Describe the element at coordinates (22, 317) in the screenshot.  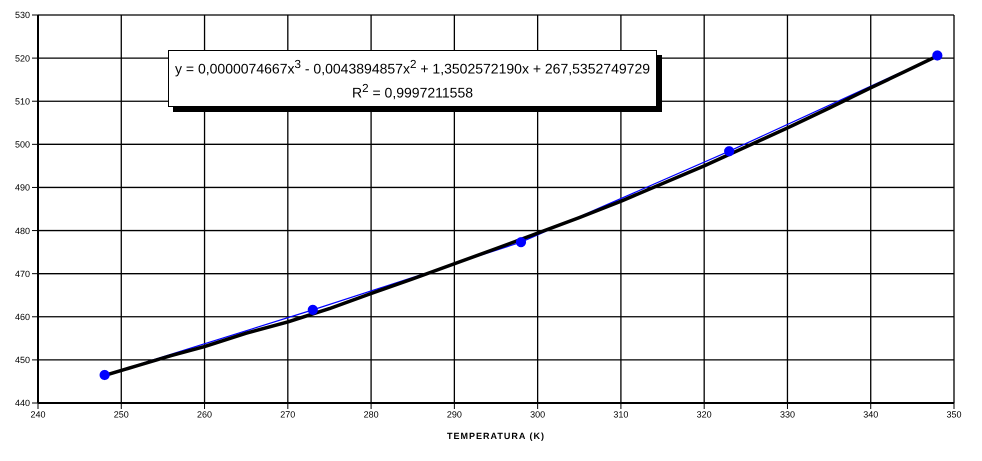
I see `y-tick-label: 460` at that location.